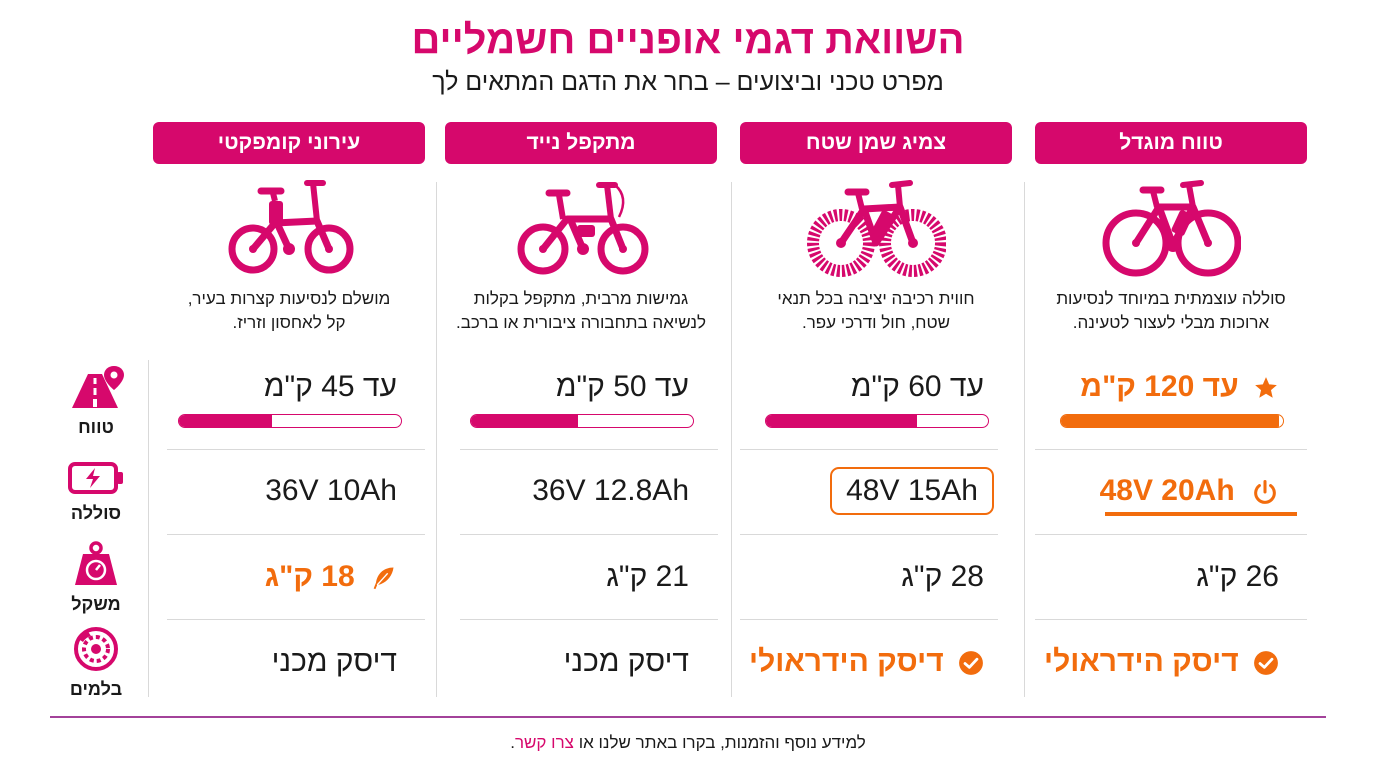  I want to click on row-label-text: משקל, so click(96, 604).